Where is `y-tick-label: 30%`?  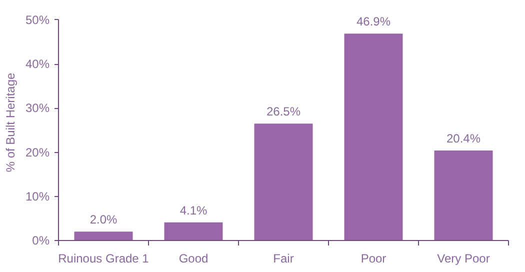
y-tick-label: 30% is located at coordinates (37, 108).